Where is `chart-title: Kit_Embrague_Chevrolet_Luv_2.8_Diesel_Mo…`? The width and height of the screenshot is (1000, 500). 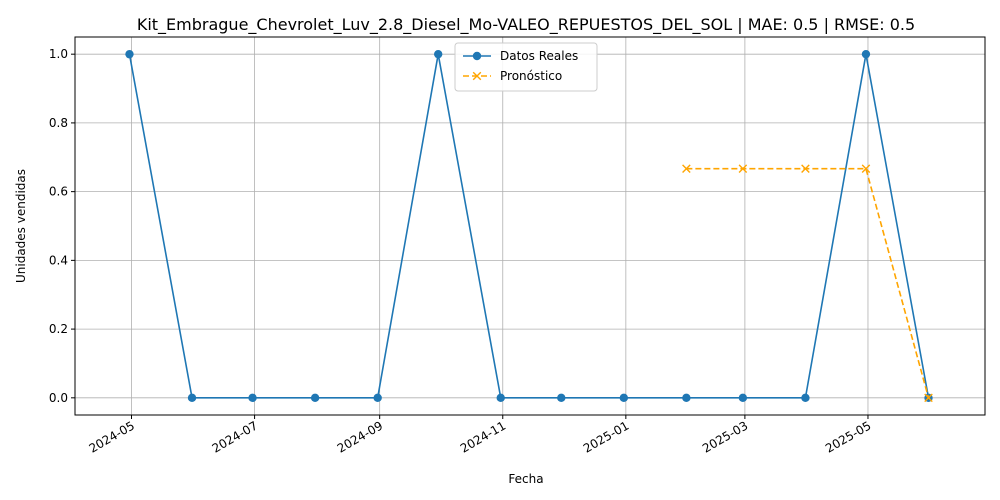 chart-title: Kit_Embrague_Chevrolet_Luv_2.8_Diesel_Mo… is located at coordinates (526, 25).